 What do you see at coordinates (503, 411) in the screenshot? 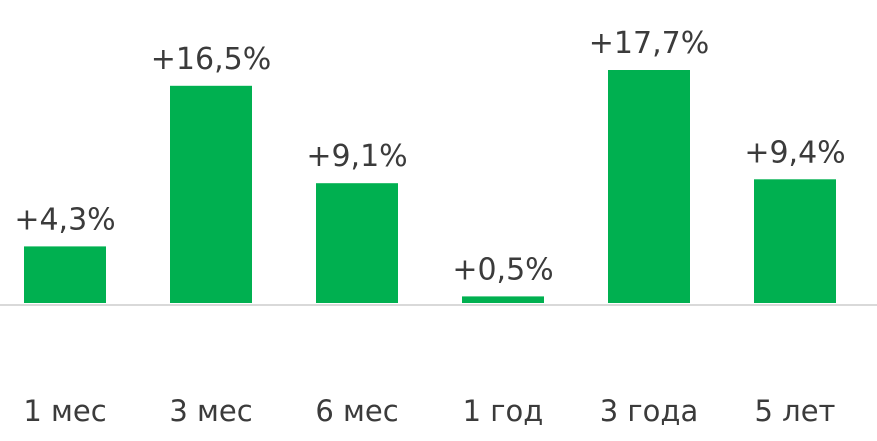
I see `x-tick-label-3: 1 год` at bounding box center [503, 411].